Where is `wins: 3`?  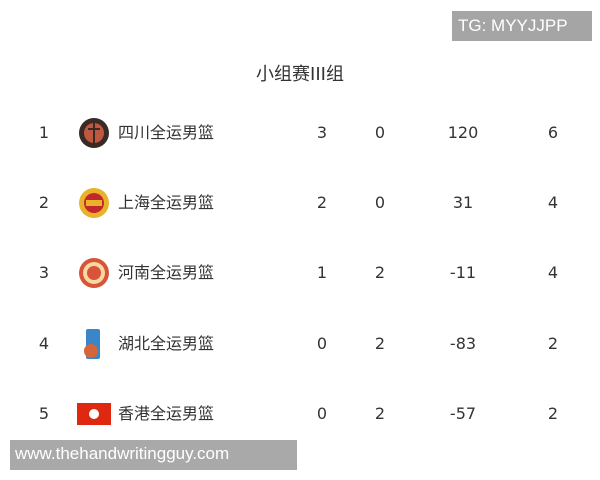
wins: 3 is located at coordinates (322, 132).